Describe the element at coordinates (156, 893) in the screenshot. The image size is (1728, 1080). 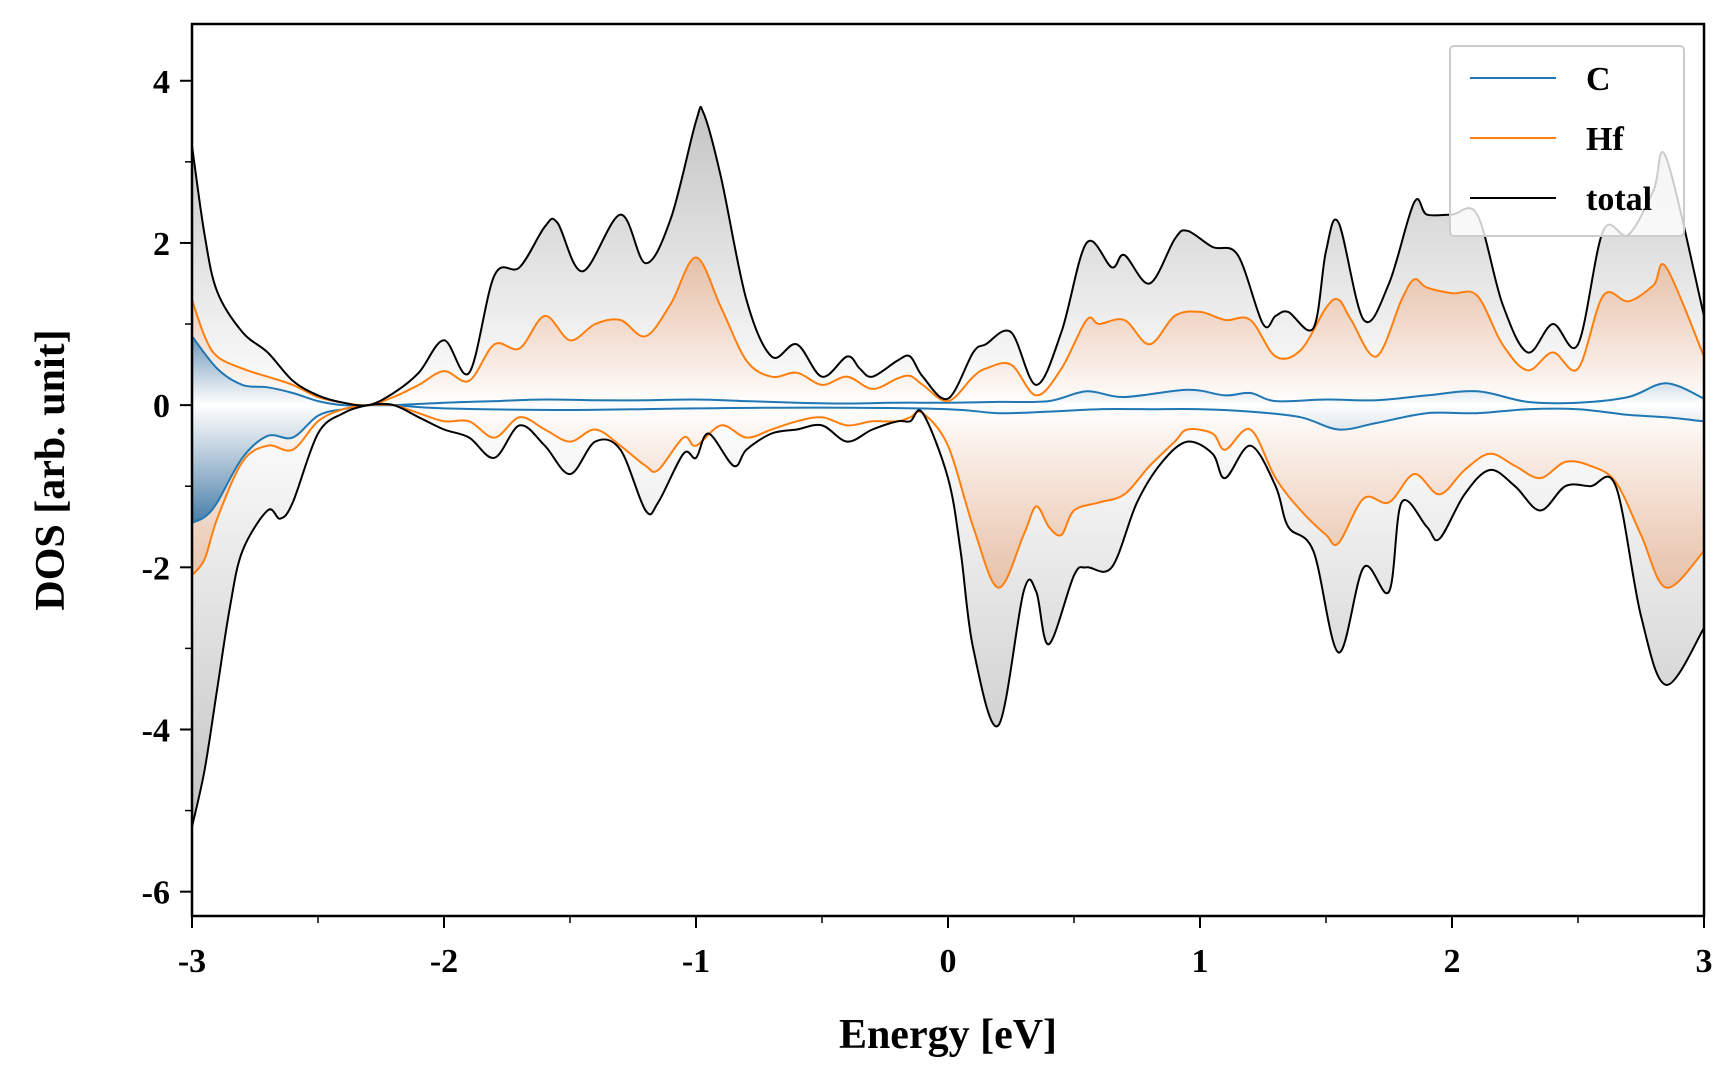
I see `y-tick-label: -6` at that location.